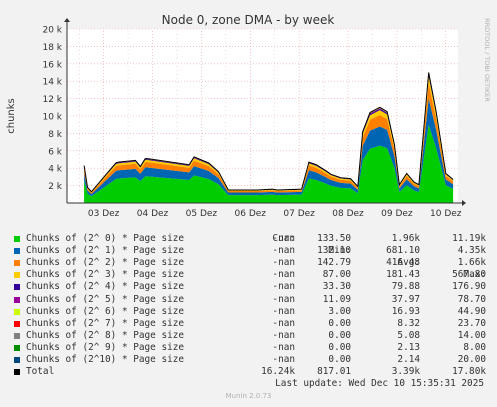 The image size is (497, 407). Describe the element at coordinates (469, 372) in the screenshot. I see `legend-max: 17.80k` at that location.